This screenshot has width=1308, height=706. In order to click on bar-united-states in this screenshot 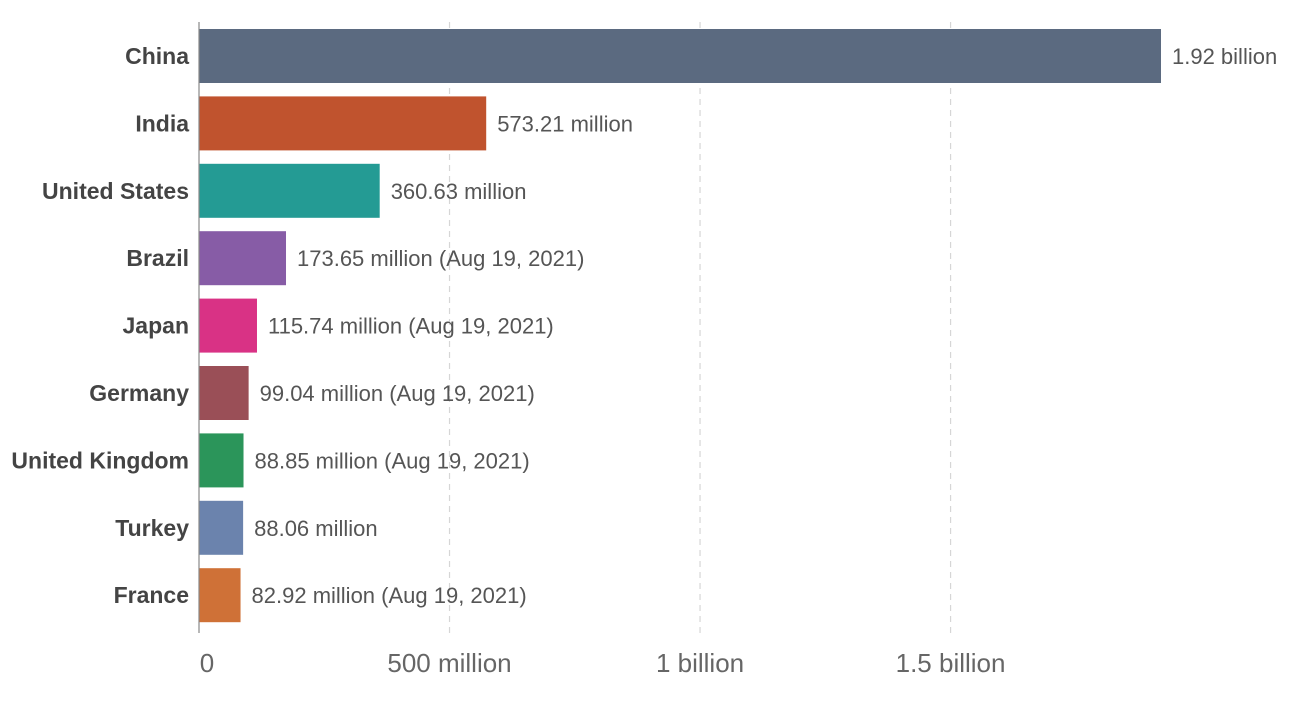, I will do `click(289, 190)`.